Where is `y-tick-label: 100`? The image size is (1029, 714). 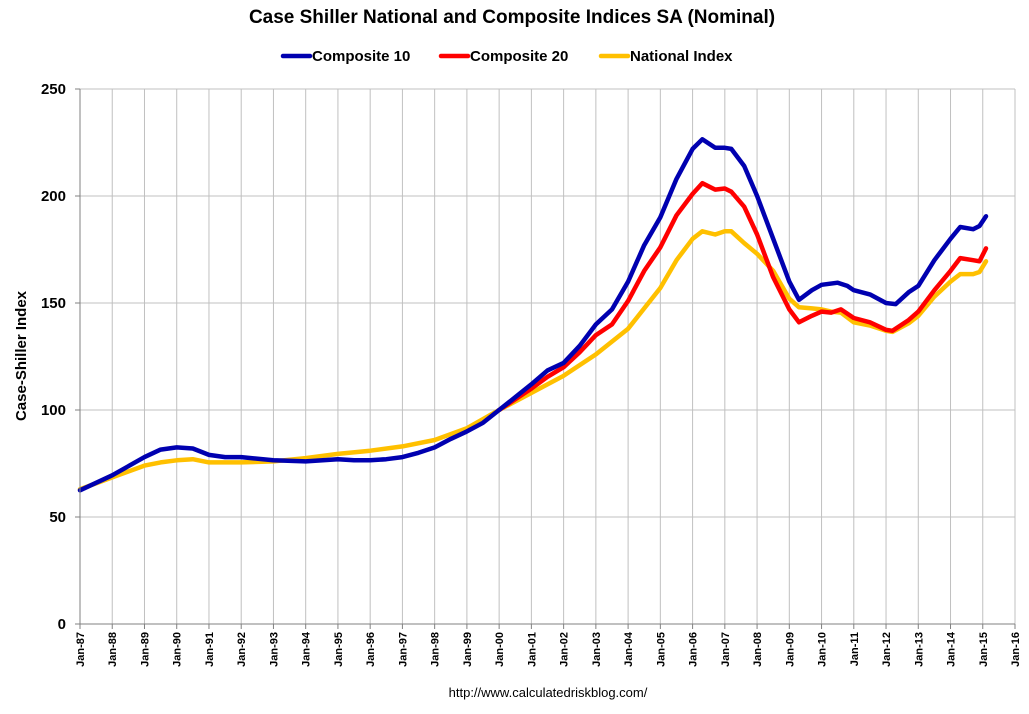
y-tick-label: 100 is located at coordinates (53, 410).